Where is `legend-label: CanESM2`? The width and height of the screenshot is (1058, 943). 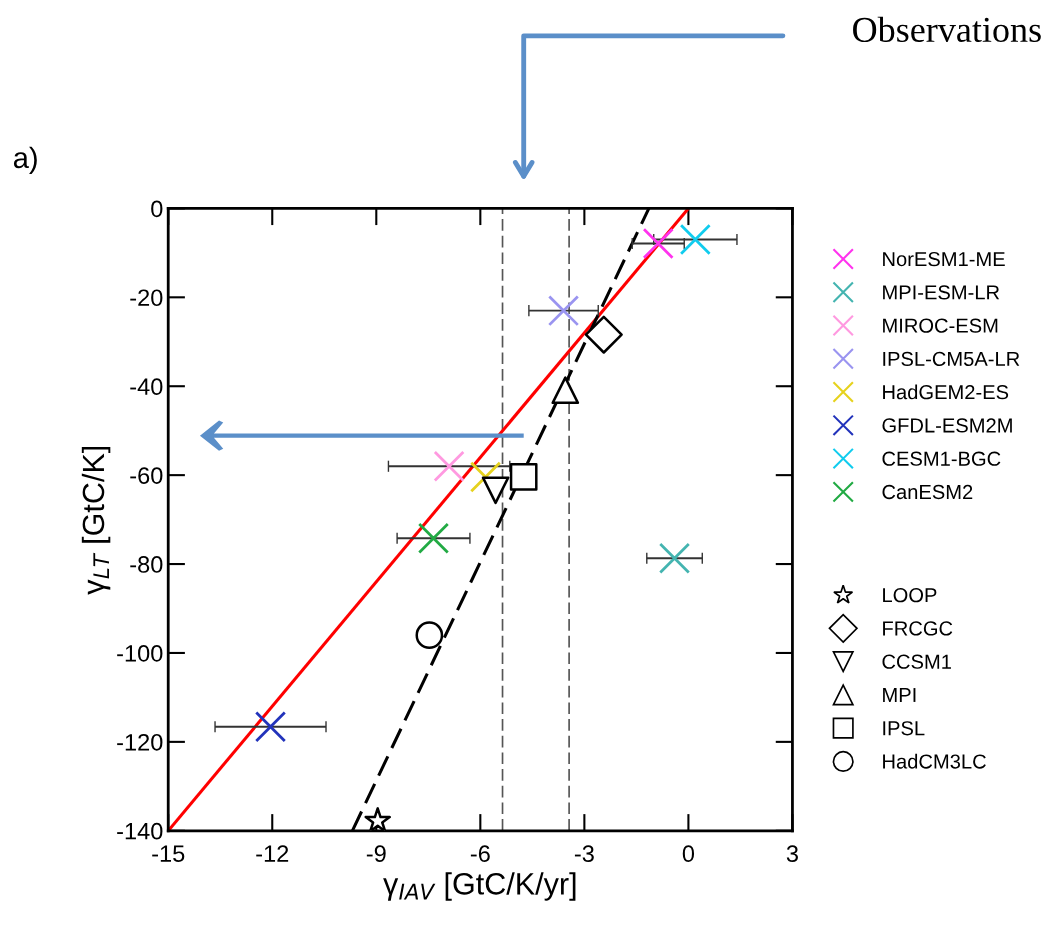 legend-label: CanESM2 is located at coordinates (927, 492).